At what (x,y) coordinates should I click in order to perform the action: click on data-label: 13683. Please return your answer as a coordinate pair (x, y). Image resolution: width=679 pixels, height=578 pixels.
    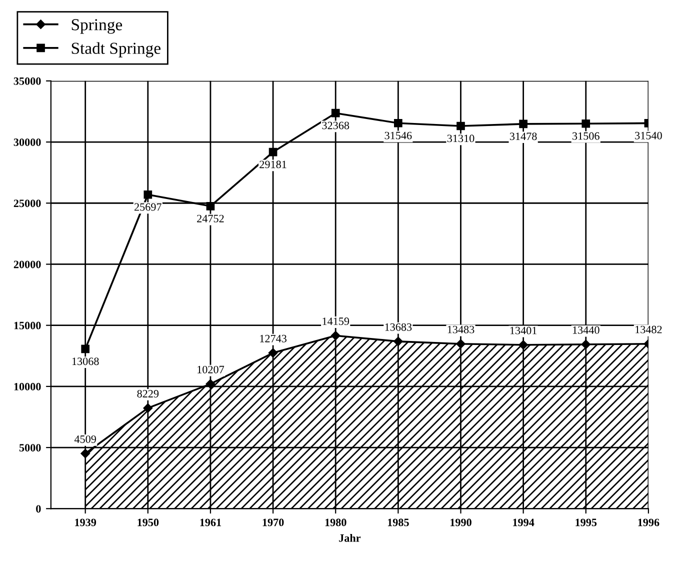
    Looking at the image, I should click on (398, 327).